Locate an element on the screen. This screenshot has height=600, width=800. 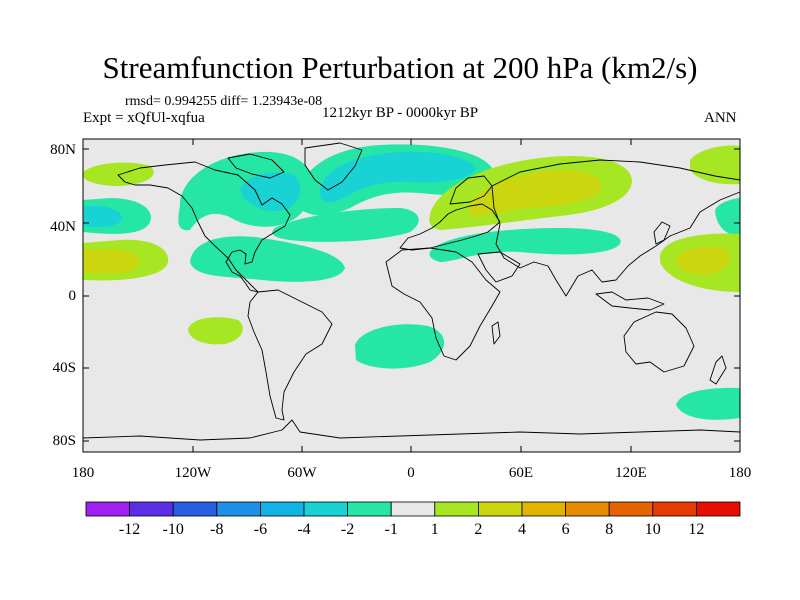
colorbar-label: -10 is located at coordinates (173, 529).